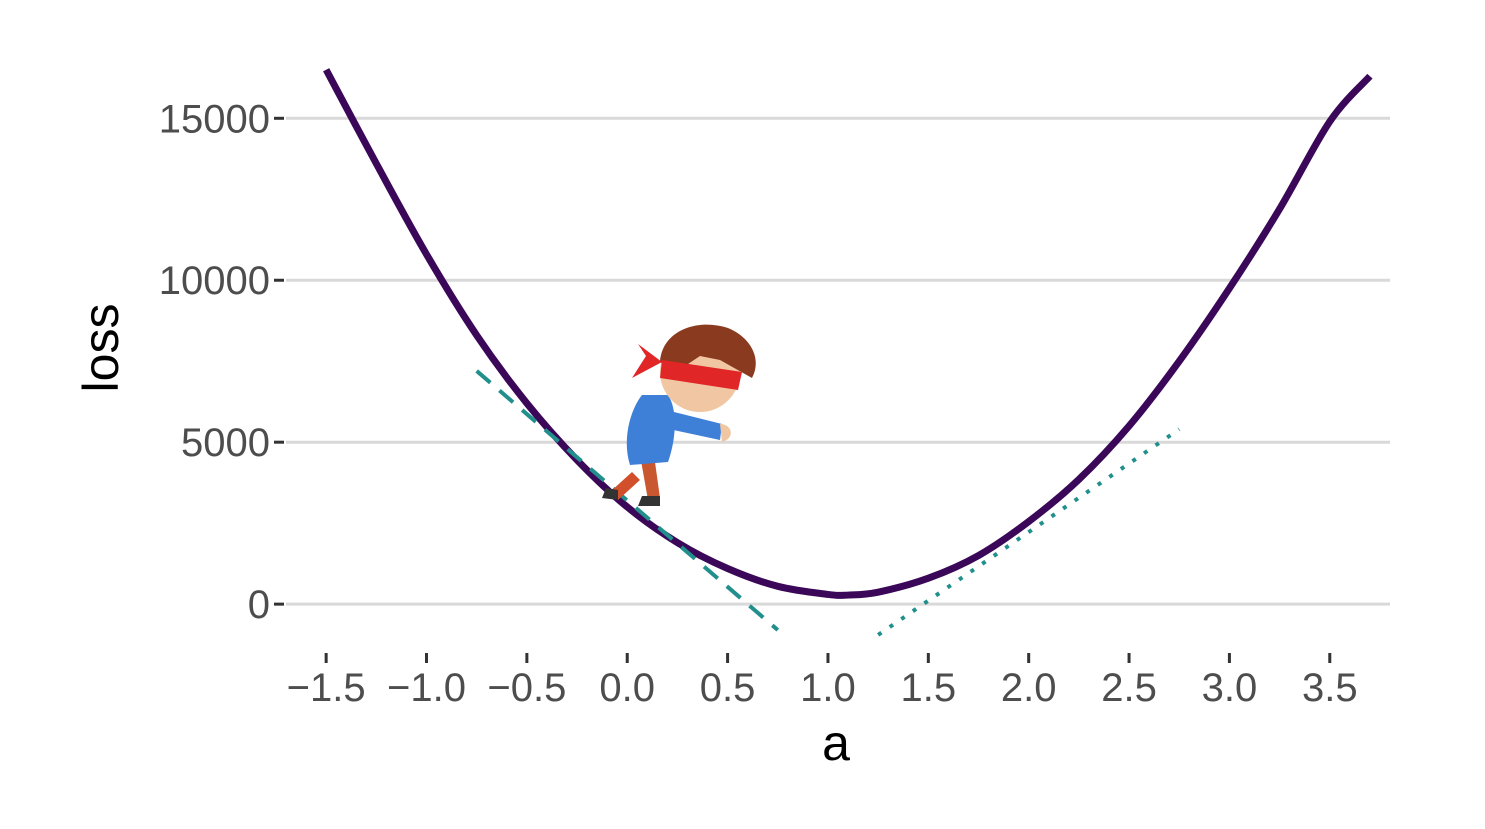  What do you see at coordinates (828, 688) in the screenshot?
I see `x-tick-label: 1.0` at bounding box center [828, 688].